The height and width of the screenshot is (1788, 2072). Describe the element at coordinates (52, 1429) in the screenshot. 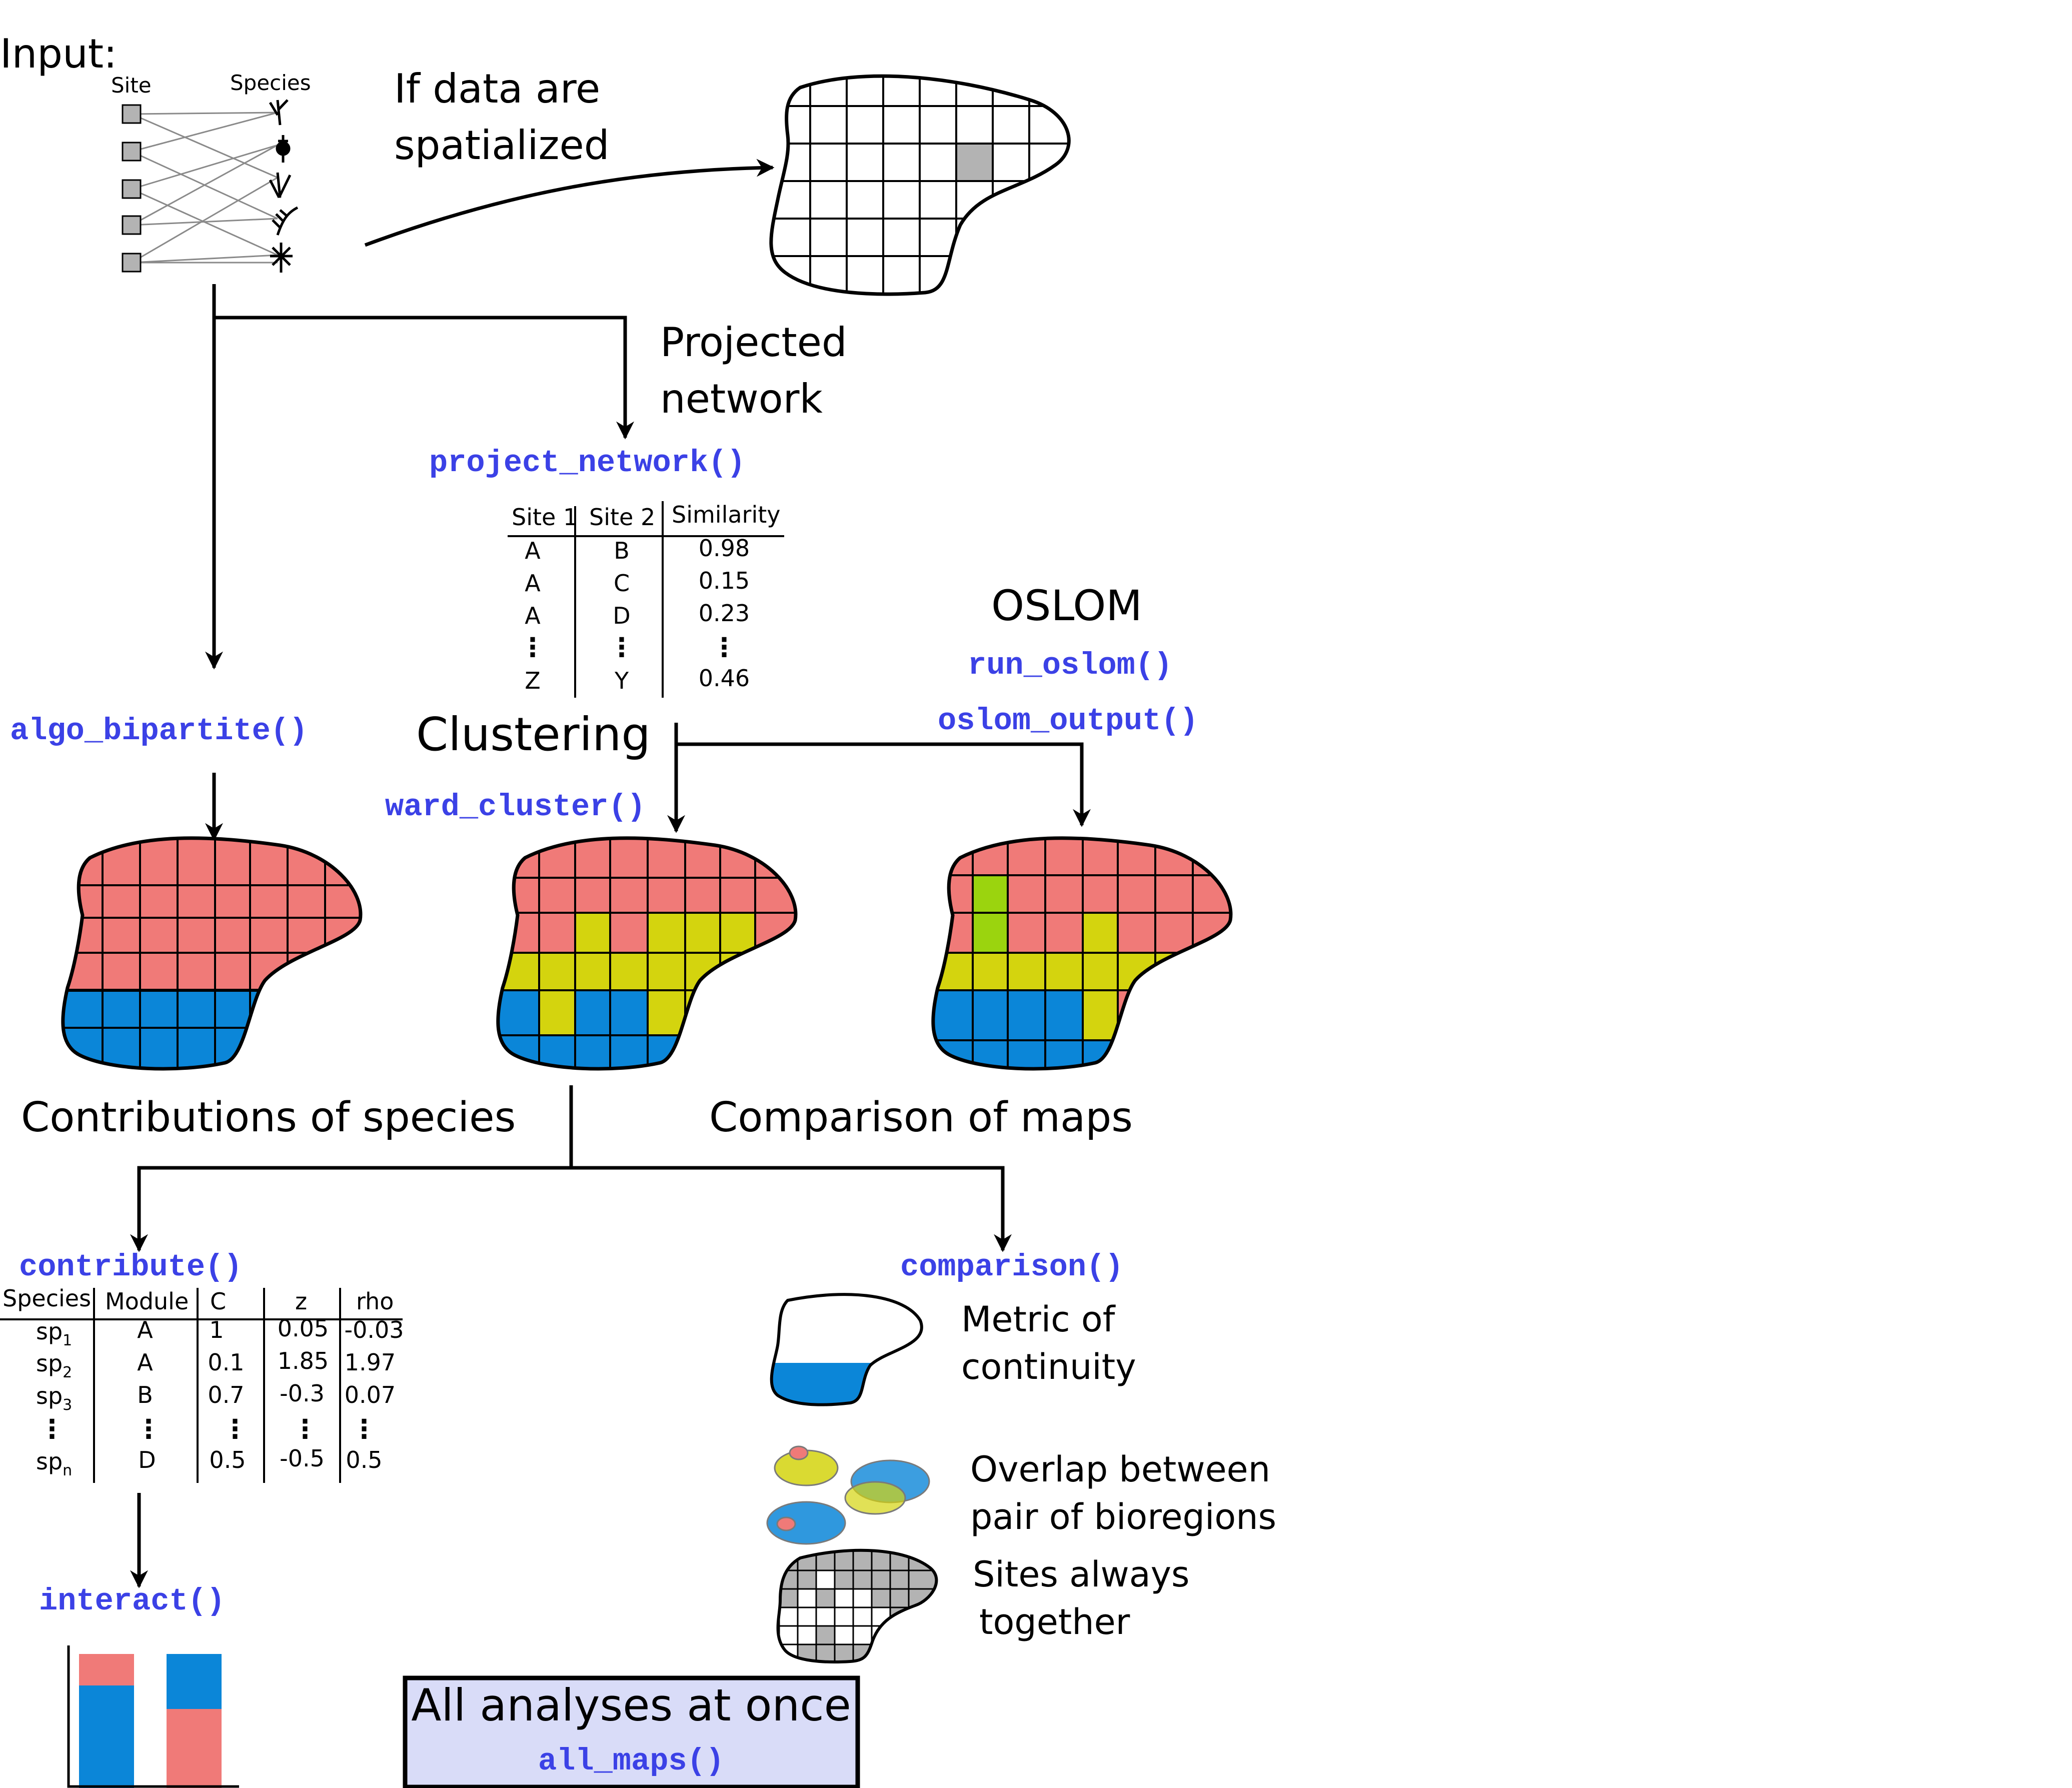

I see `contrib-species: ⋮` at that location.